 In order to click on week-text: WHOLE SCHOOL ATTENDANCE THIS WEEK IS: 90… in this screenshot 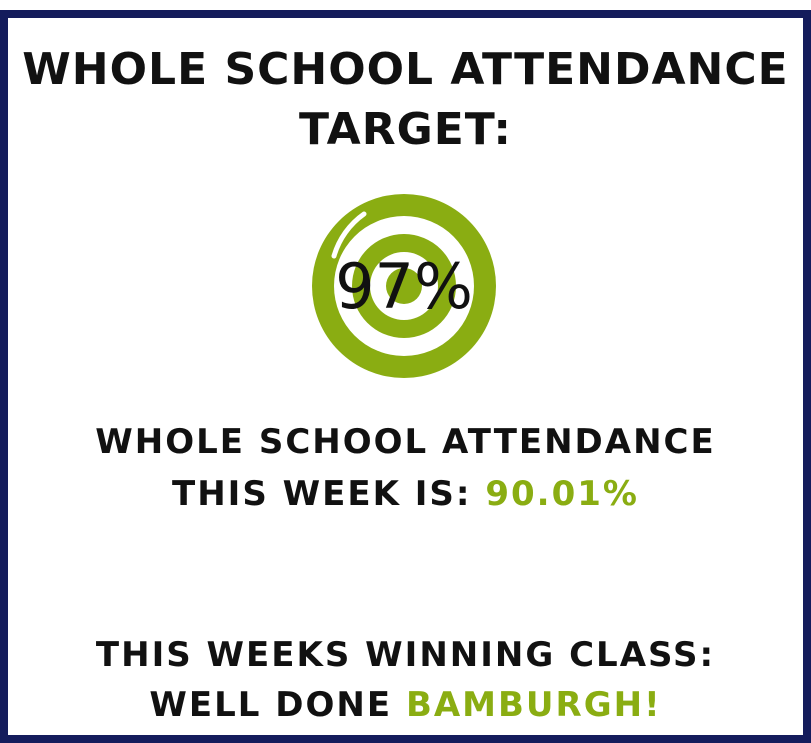, I will do `click(405, 468)`.